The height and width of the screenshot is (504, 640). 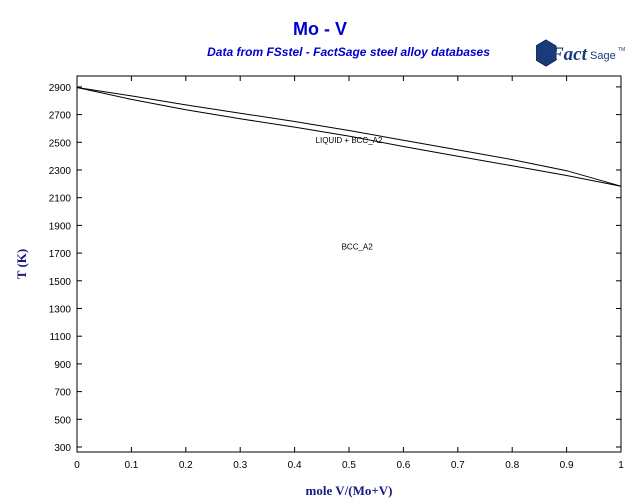 I want to click on x-tick-label: 1, so click(x=621, y=465).